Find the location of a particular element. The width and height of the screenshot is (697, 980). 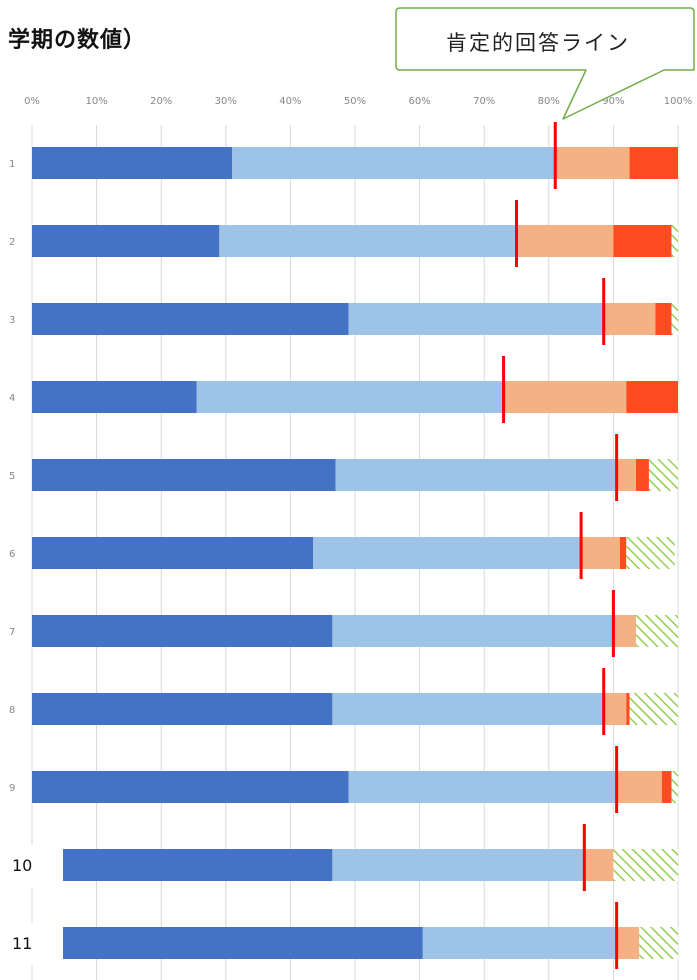

x-tick-label: 100% is located at coordinates (678, 101).